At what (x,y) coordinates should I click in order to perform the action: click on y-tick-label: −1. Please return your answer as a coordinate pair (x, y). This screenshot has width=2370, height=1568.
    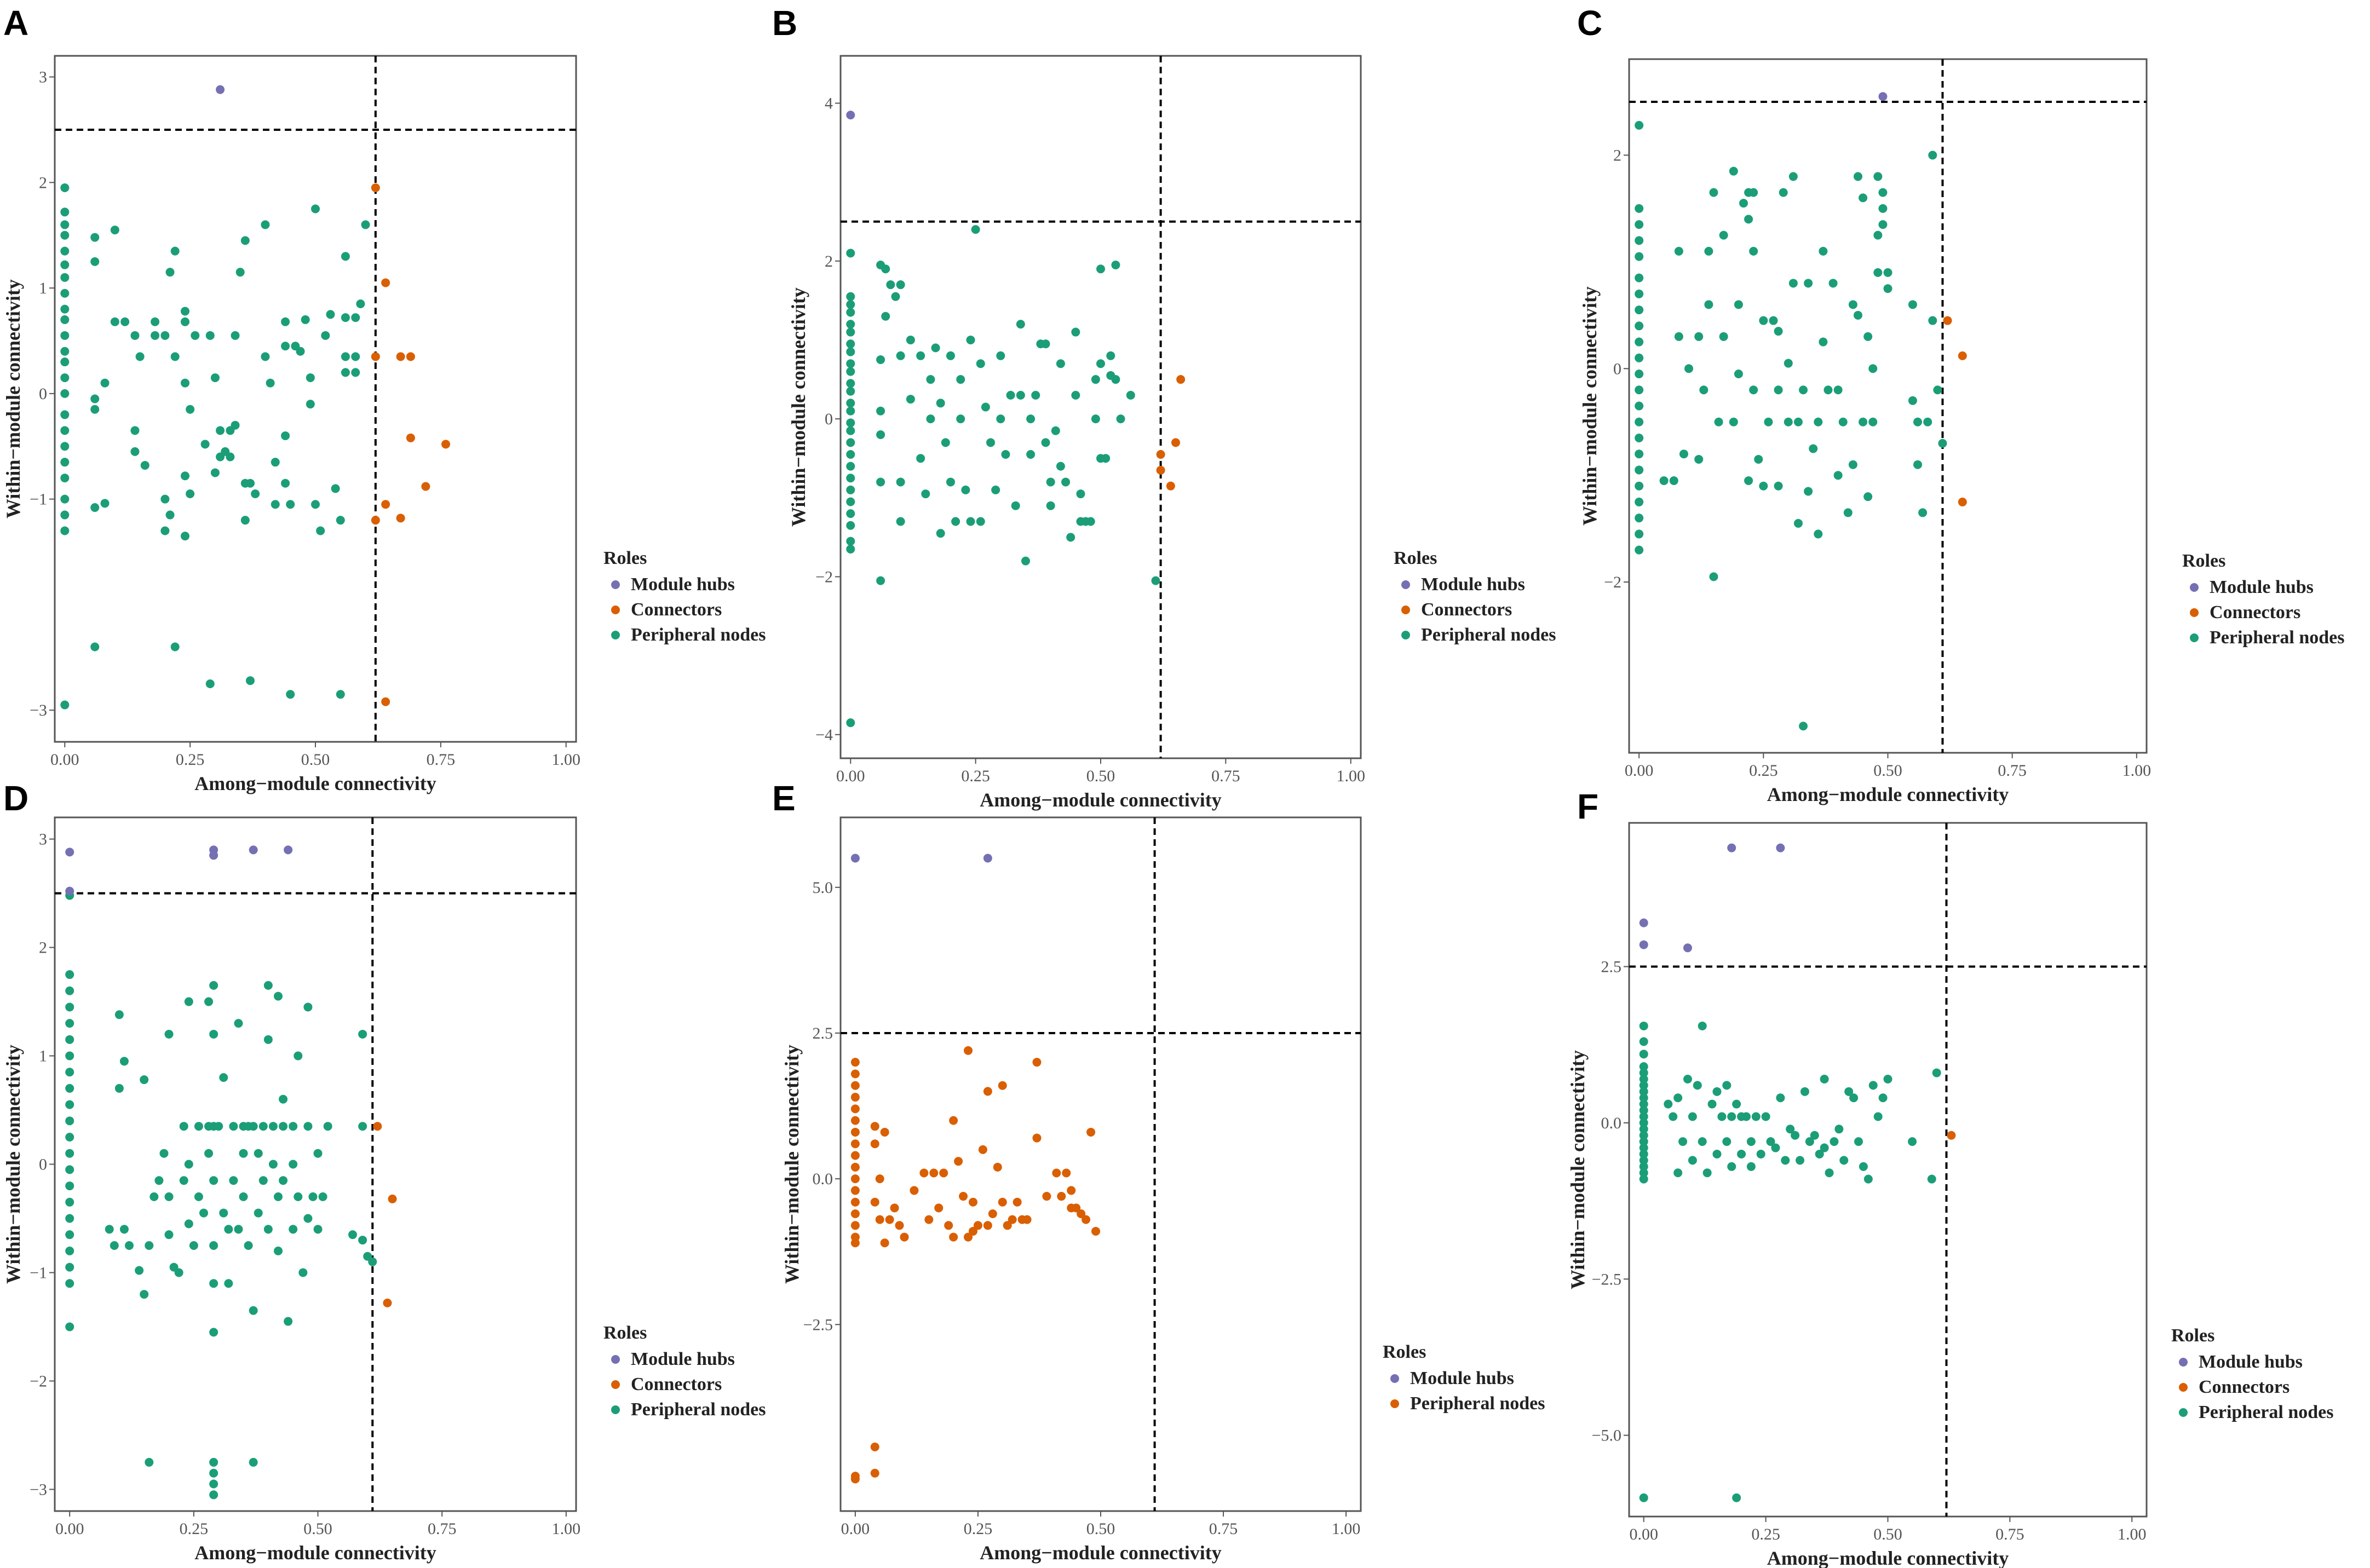
    Looking at the image, I should click on (38, 1273).